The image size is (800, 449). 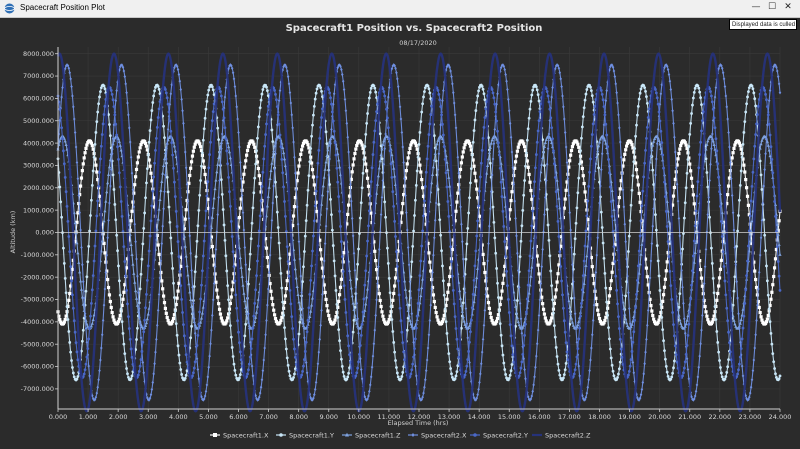 What do you see at coordinates (673, 123) in the screenshot?
I see `marker-3-2046` at bounding box center [673, 123].